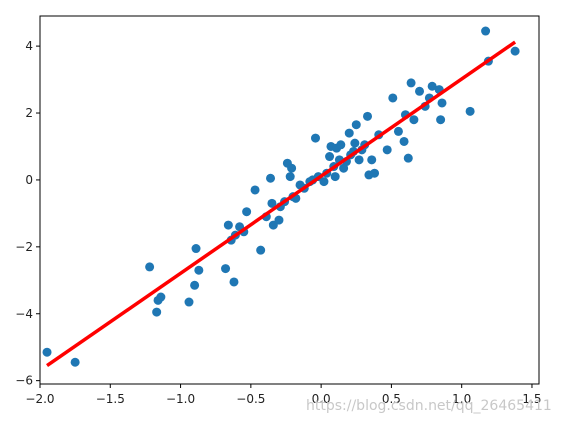 Image resolution: width=561 pixels, height=423 pixels. I want to click on y-tick-label-2: −2, so click(24, 247).